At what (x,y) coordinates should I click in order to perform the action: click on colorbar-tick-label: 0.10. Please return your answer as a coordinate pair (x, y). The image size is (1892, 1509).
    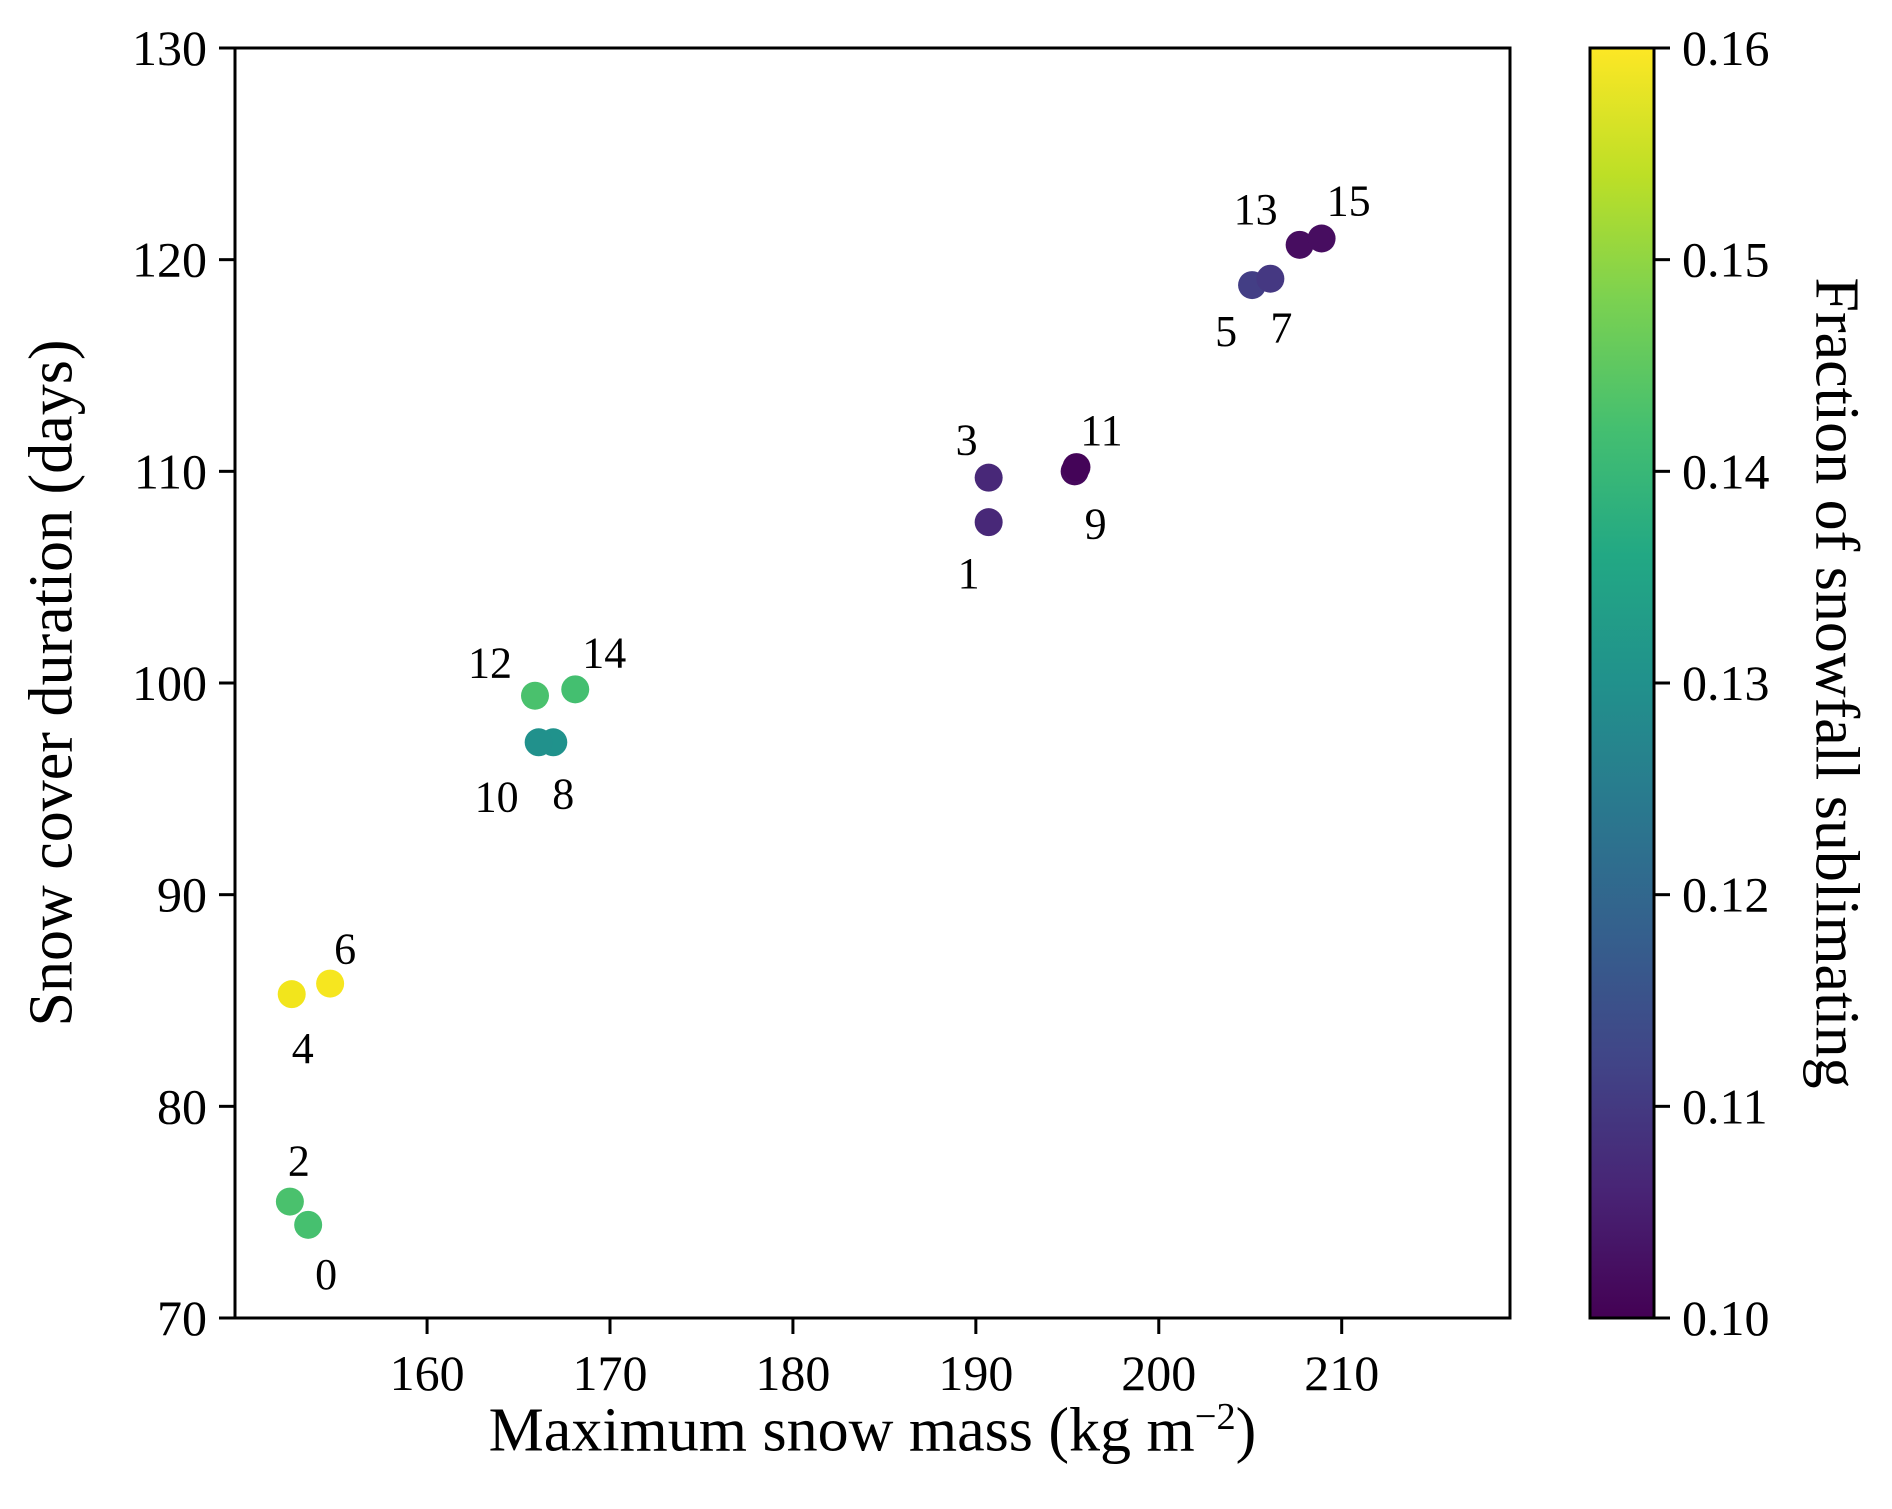
    Looking at the image, I should click on (1726, 1318).